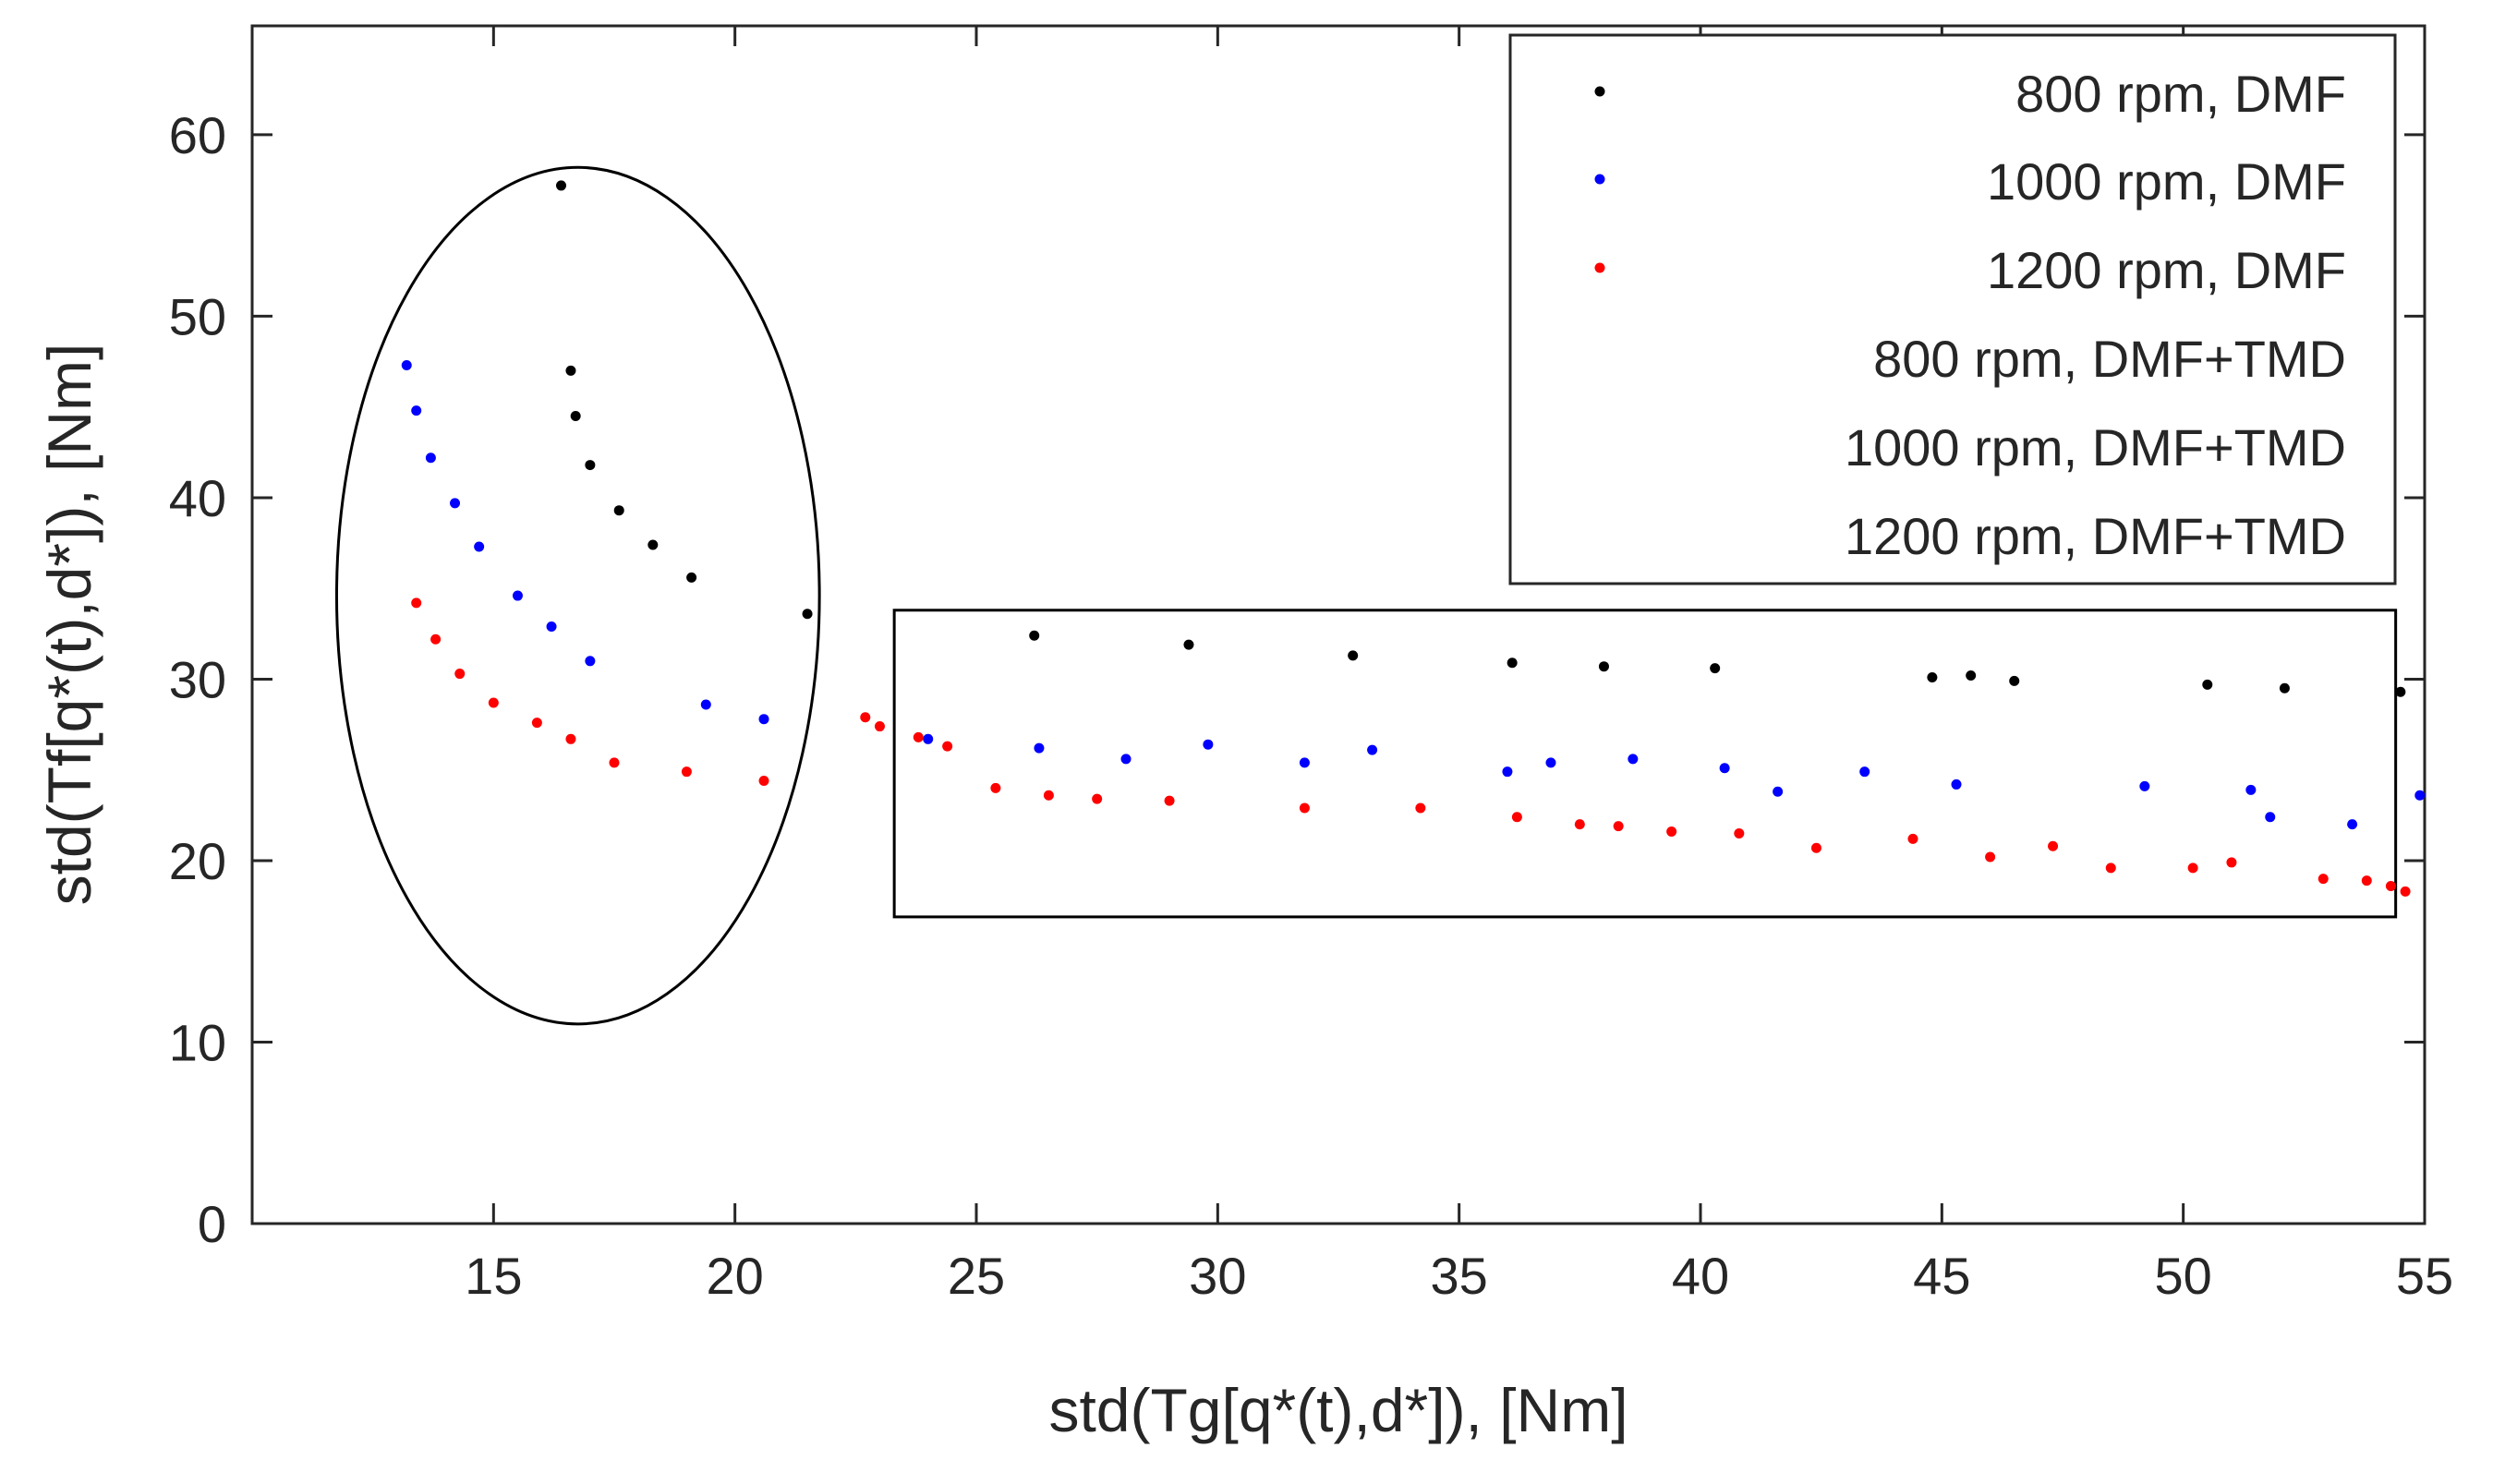 The height and width of the screenshot is (1484, 2493). What do you see at coordinates (197, 861) in the screenshot?
I see `y-tick-label: 20` at bounding box center [197, 861].